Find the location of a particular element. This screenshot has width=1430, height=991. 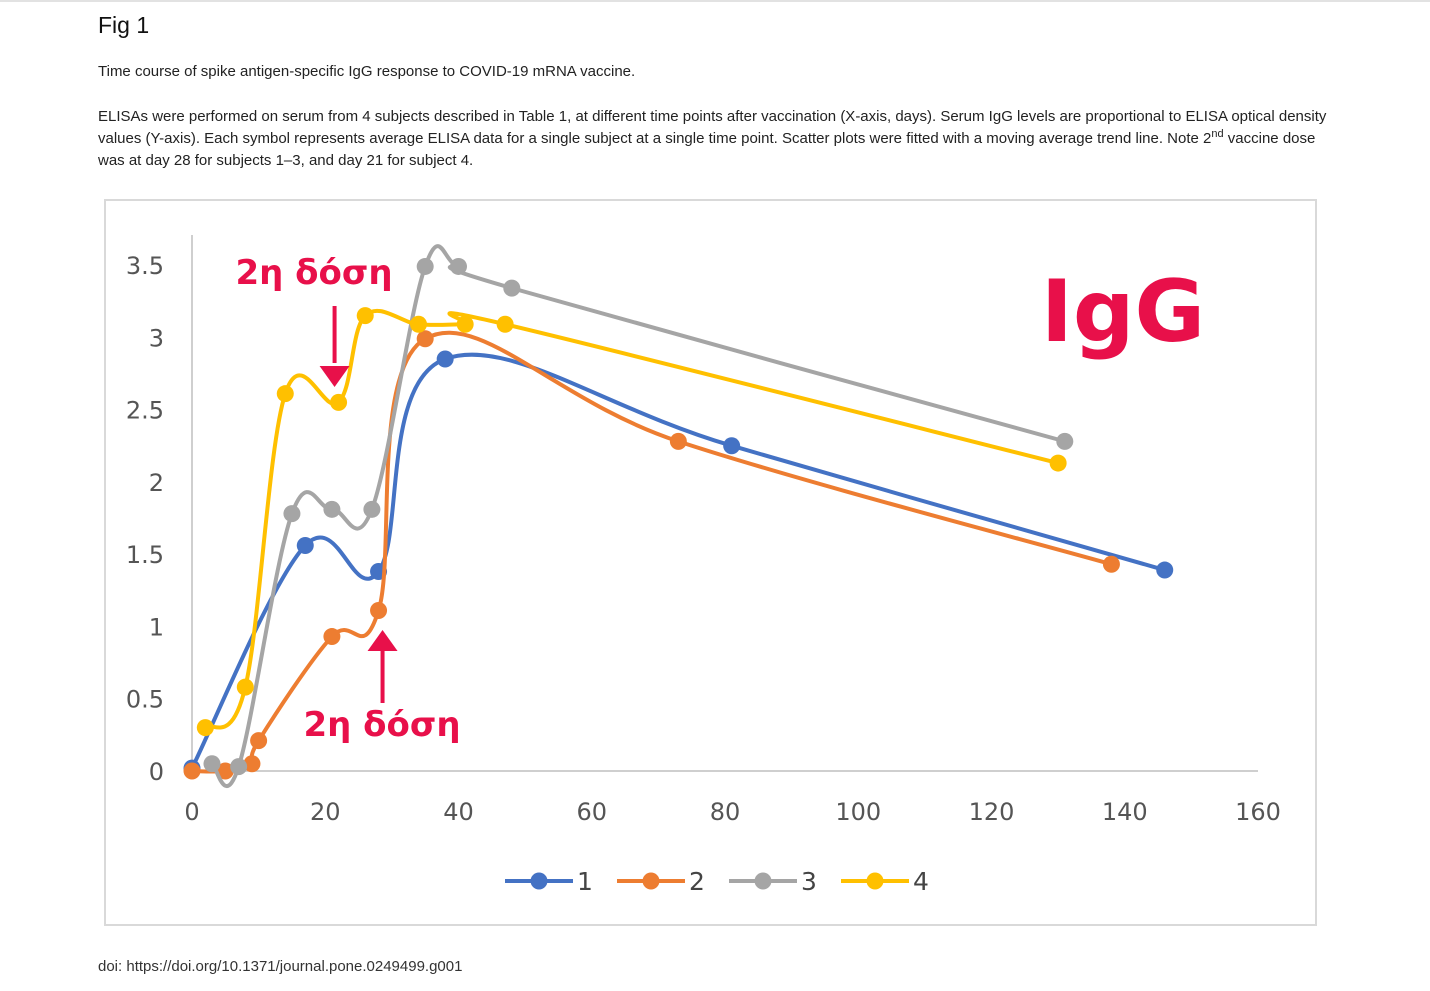

y-tick-label: 3.5 is located at coordinates (145, 266).